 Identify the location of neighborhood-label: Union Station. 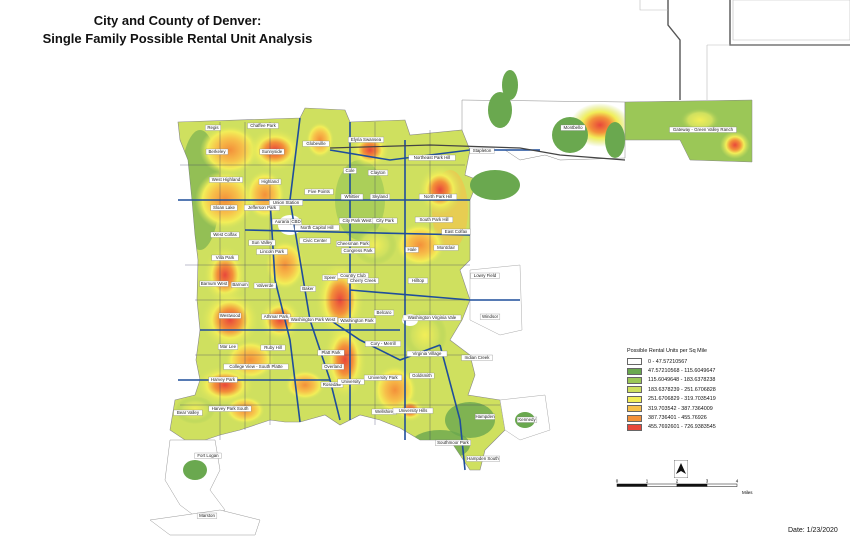
(286, 202).